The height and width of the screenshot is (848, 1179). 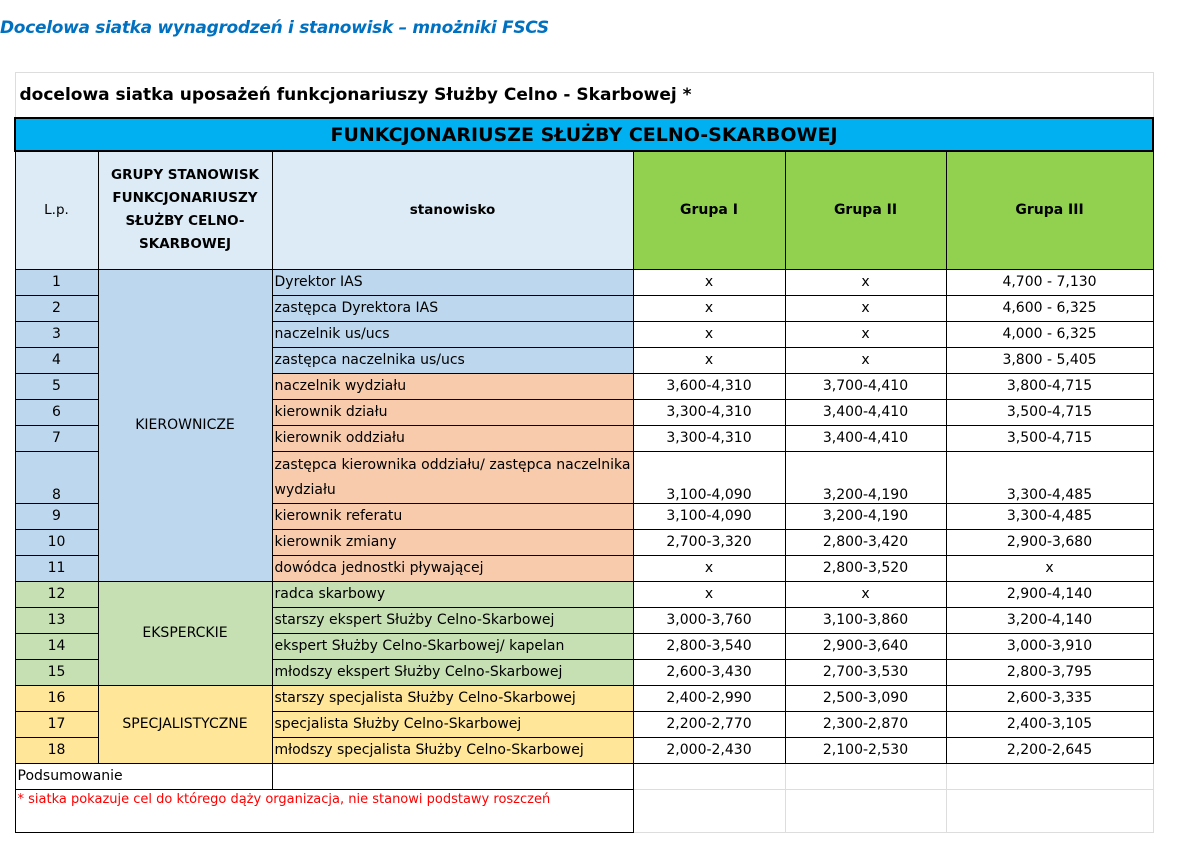 I want to click on row-g1-range: 3,000-3,760, so click(x=709, y=620).